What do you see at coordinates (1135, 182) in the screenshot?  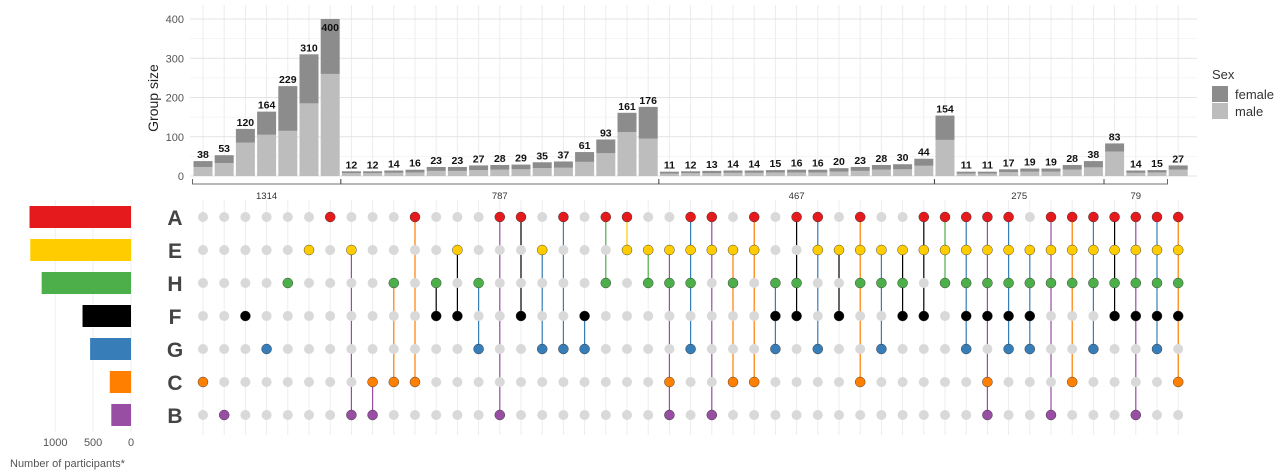 I see `group-bracket` at bounding box center [1135, 182].